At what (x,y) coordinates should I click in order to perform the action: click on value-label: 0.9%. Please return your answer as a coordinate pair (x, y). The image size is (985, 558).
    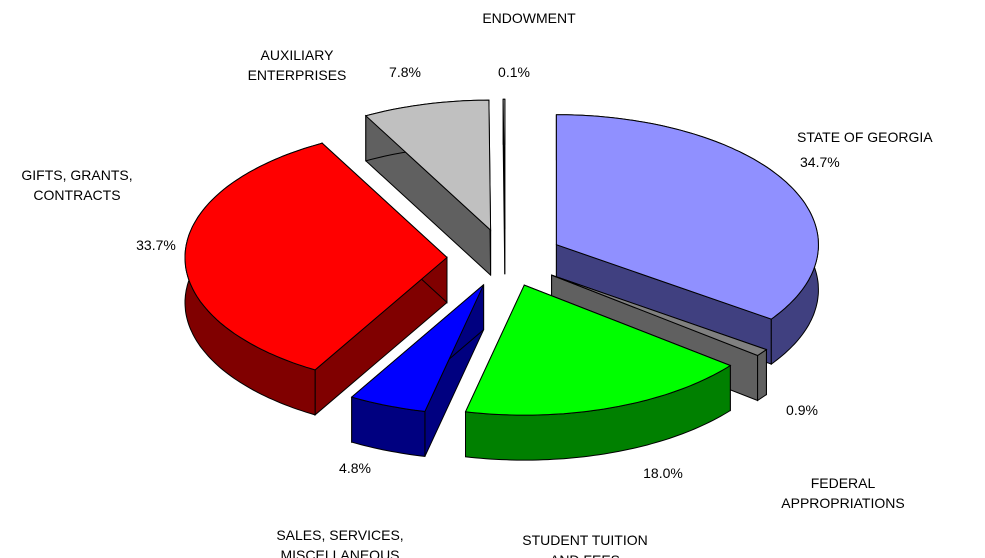
    Looking at the image, I should click on (802, 410).